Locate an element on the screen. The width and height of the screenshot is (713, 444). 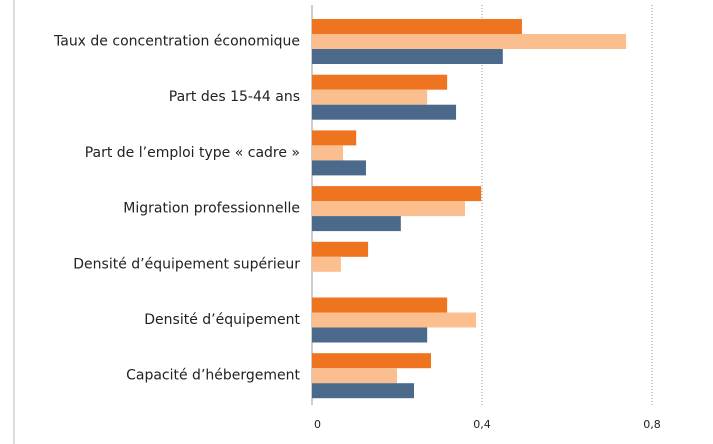
y-tick-label: Migration professionnelle is located at coordinates (211, 209).